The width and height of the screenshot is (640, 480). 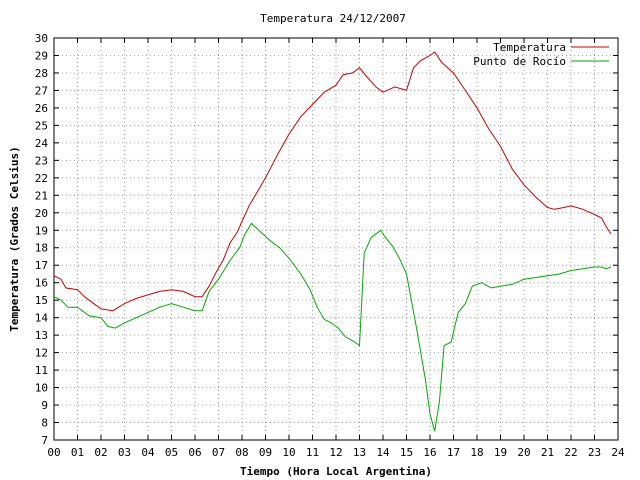 What do you see at coordinates (53, 452) in the screenshot?
I see `x-tick-label: 00` at bounding box center [53, 452].